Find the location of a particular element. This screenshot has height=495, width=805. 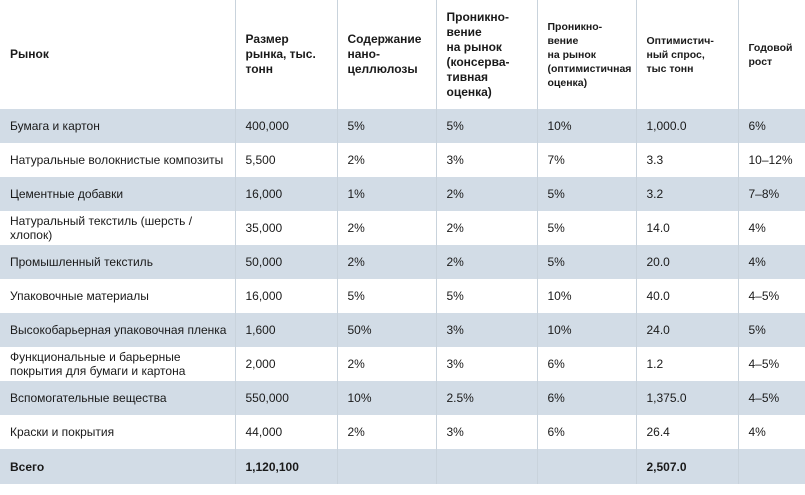

cell-nanocellulose-content: 10% is located at coordinates (387, 398).